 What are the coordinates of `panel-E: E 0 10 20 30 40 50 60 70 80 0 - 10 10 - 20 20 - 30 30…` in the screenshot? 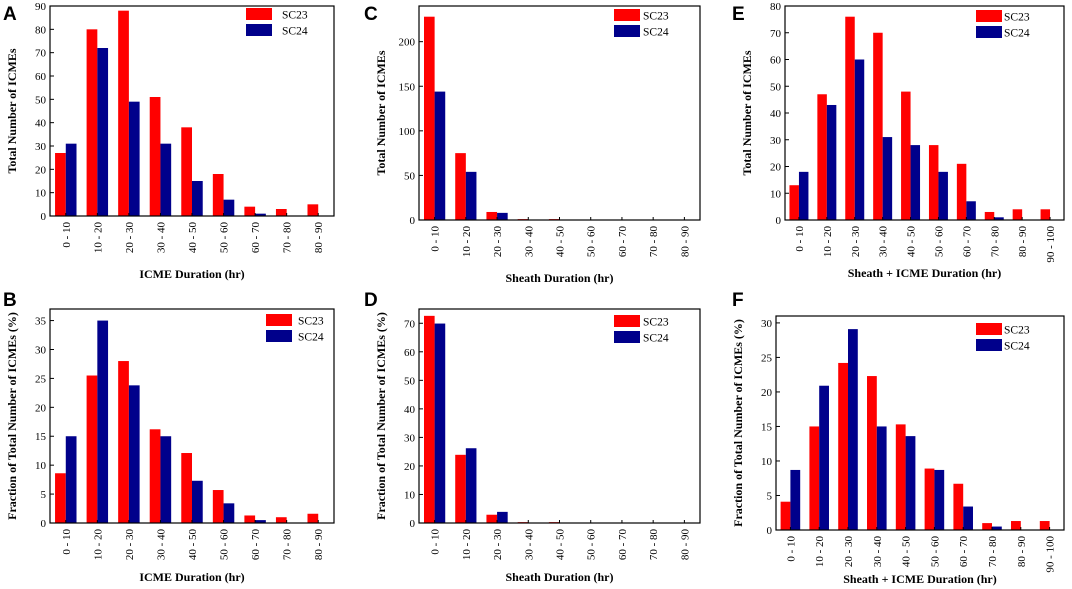 It's located at (898, 140).